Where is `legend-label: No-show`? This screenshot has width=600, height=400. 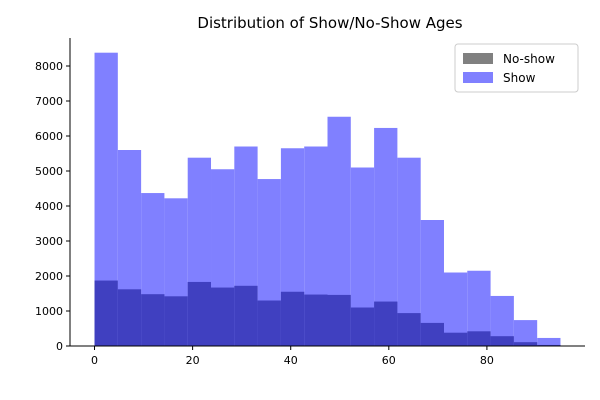 legend-label: No-show is located at coordinates (529, 59).